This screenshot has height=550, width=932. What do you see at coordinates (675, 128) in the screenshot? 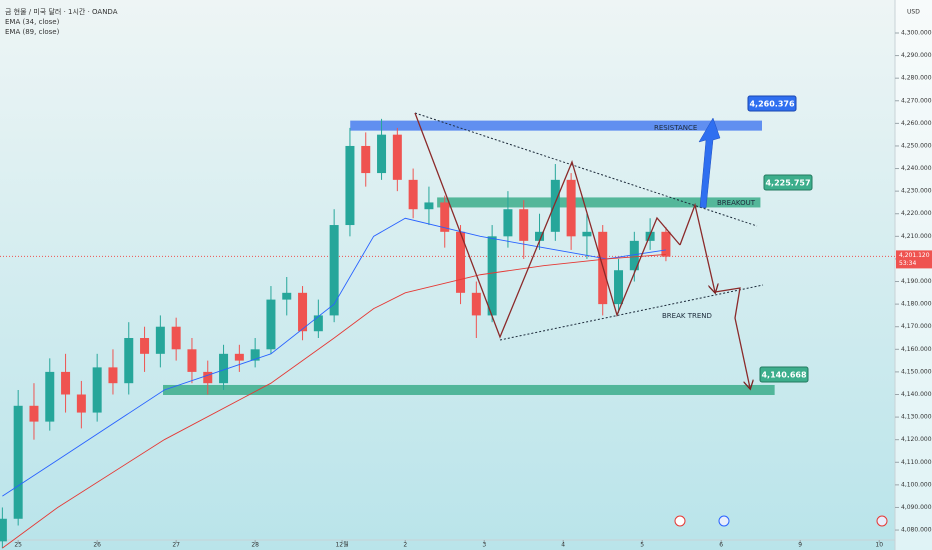
I see `annotation-label: RESISTANCE` at bounding box center [675, 128].